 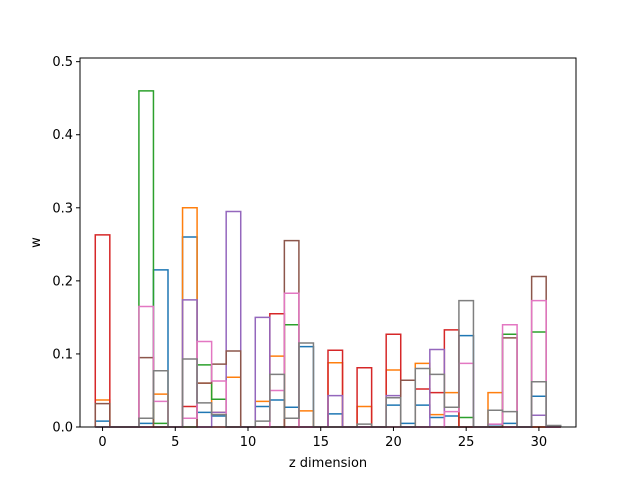 What do you see at coordinates (466, 442) in the screenshot?
I see `x-tick-label: 25` at bounding box center [466, 442].